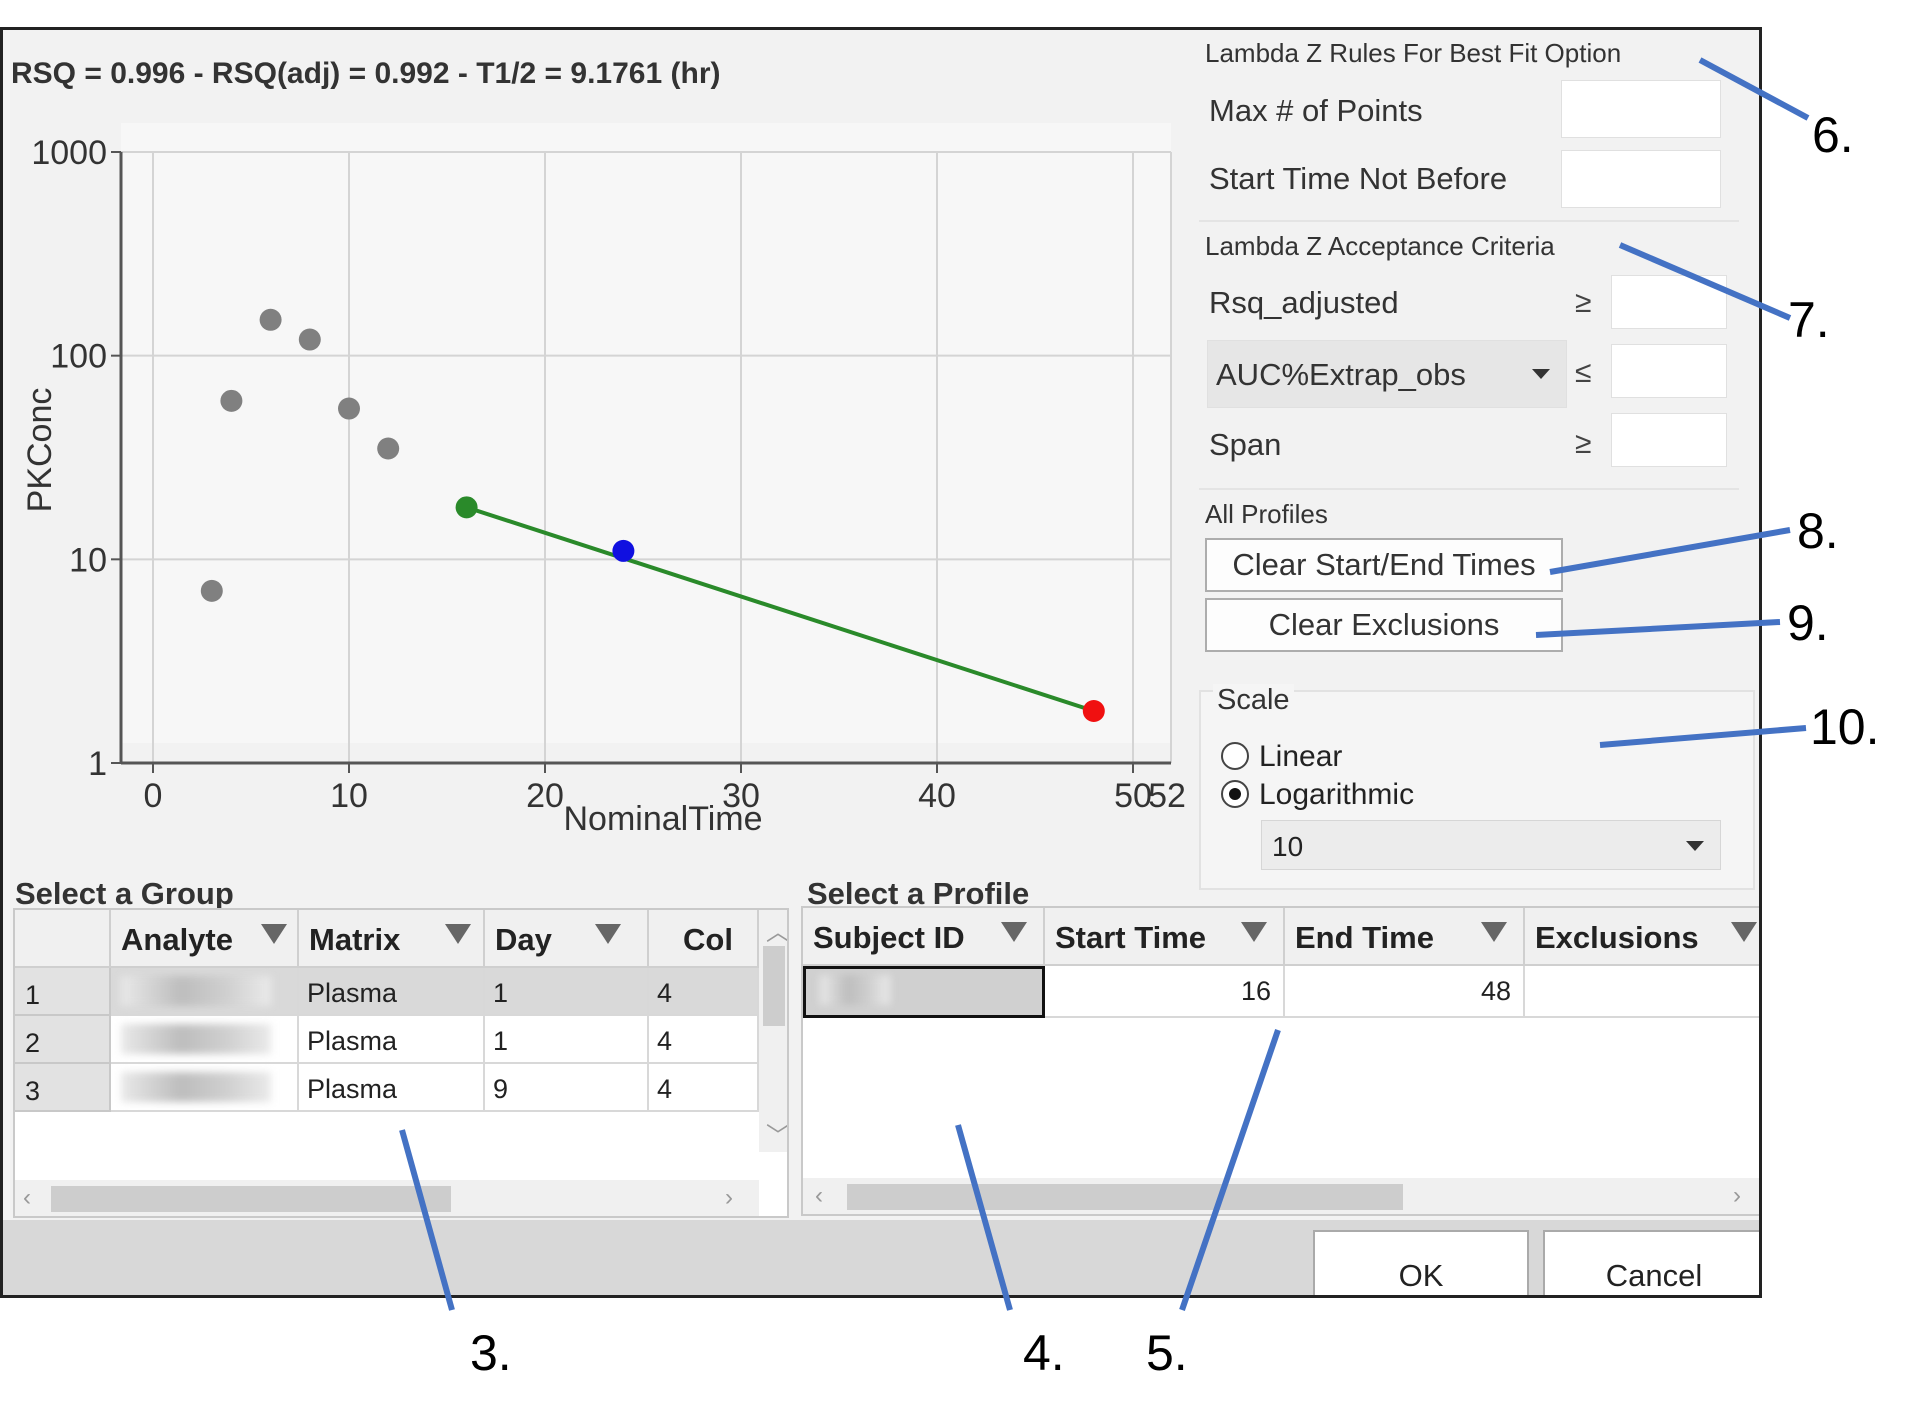  I want to click on start-time-input, so click(1641, 179).